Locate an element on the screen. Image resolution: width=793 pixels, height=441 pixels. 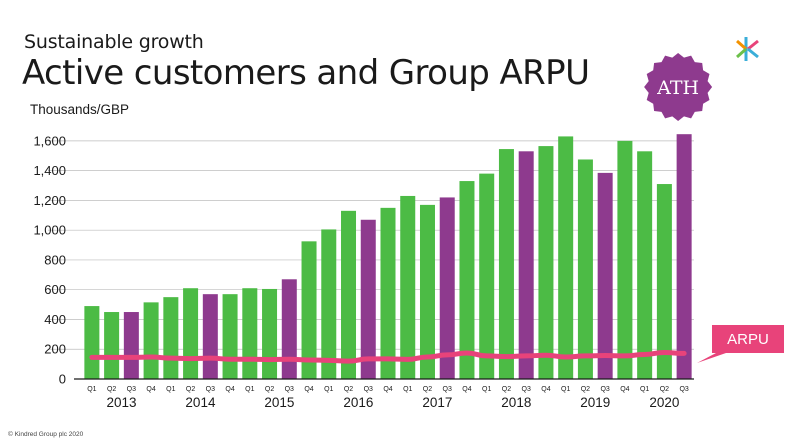
y-tick-label: 400 is located at coordinates (55, 319).